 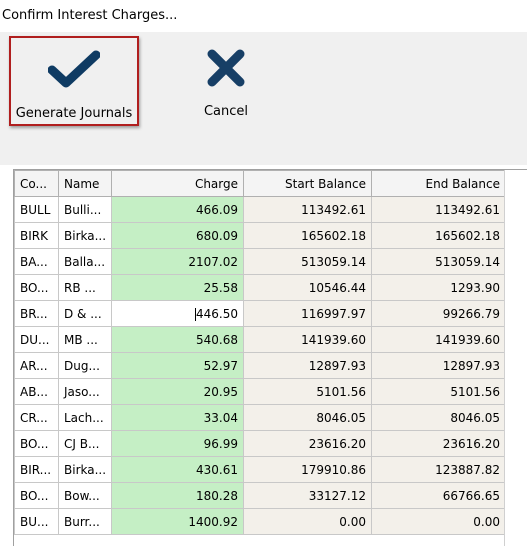 I want to click on table-row: BIRK Birka... 680.09 165602.18 165602.18, so click(x=260, y=235).